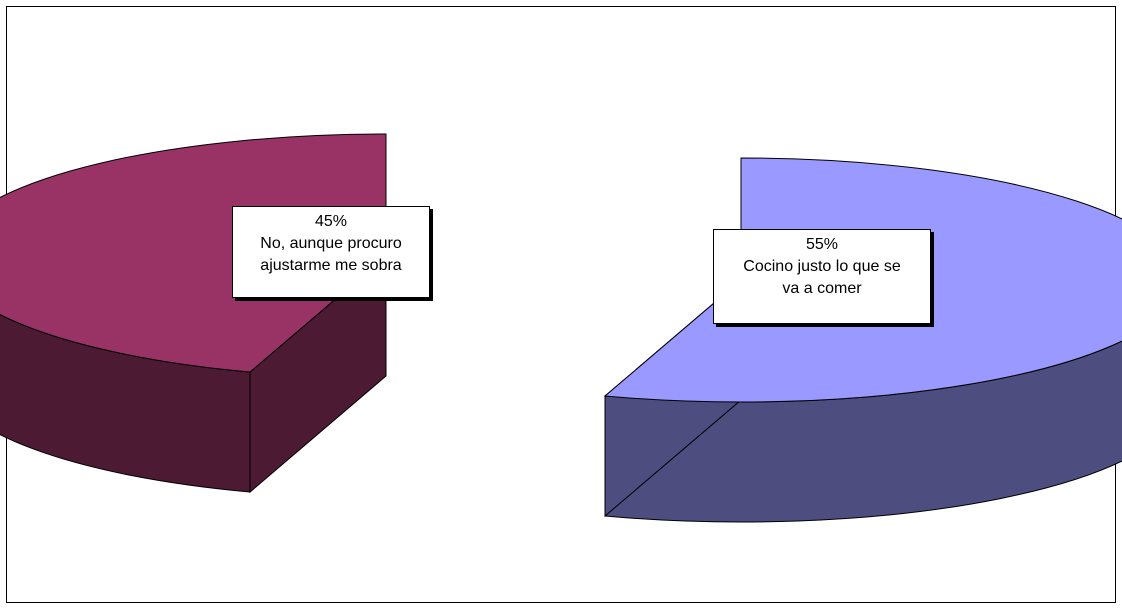  What do you see at coordinates (822, 276) in the screenshot?
I see `data-label-slice-2: 55% Cocino justo lo que se va a comer` at bounding box center [822, 276].